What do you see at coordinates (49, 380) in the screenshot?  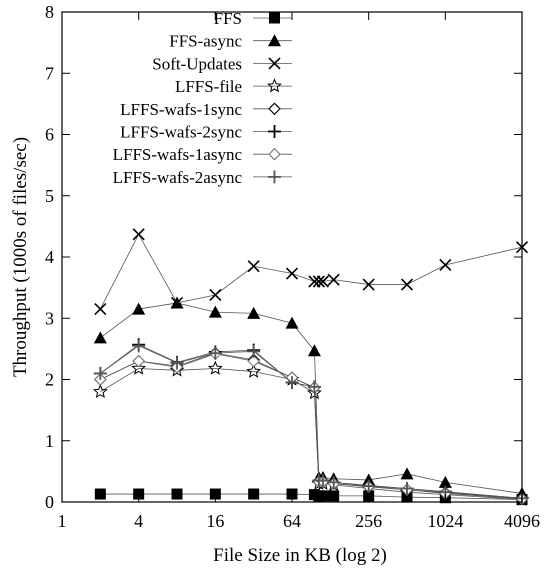 I see `y-tick-label: 2` at bounding box center [49, 380].